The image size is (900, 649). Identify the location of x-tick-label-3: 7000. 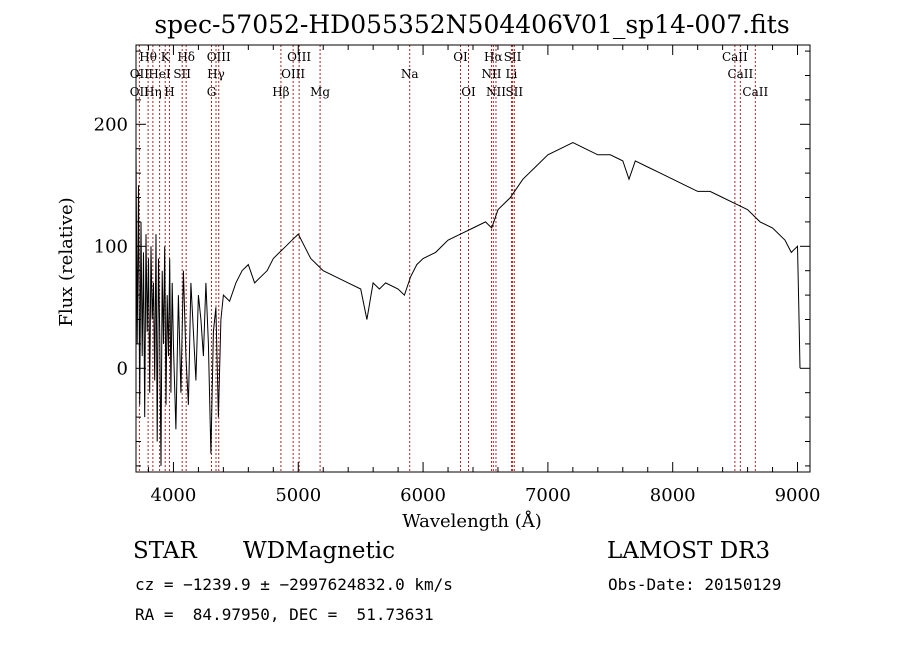
(548, 495).